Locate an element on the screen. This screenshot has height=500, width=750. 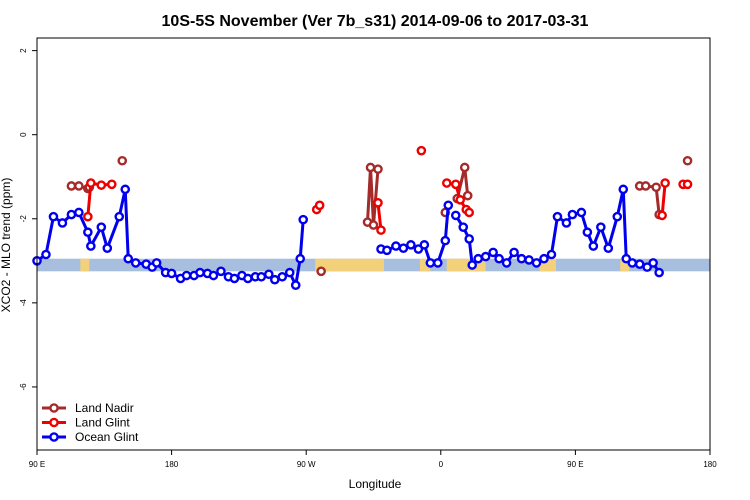
y-axis-title: XCO2 - MLO trend (ppm) is located at coordinates (6, 245).